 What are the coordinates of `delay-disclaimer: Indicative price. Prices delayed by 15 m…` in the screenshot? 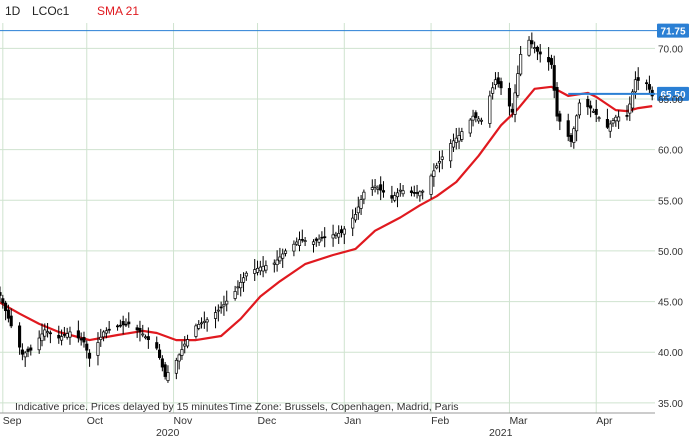 It's located at (121, 407).